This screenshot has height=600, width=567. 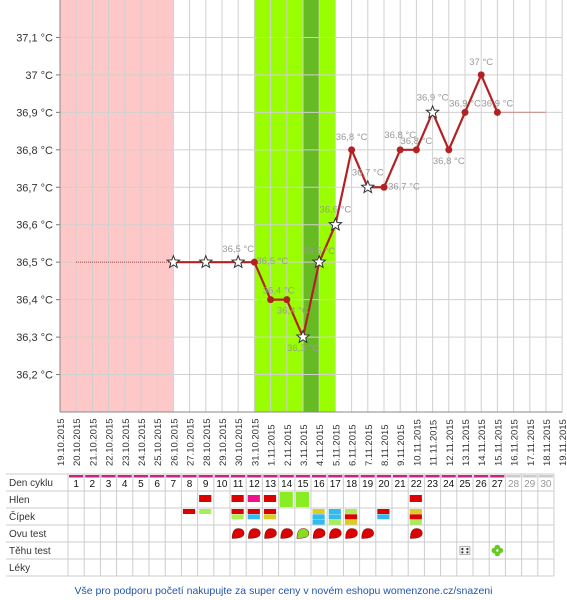 I want to click on cycle-day-number: 7, so click(x=174, y=484).